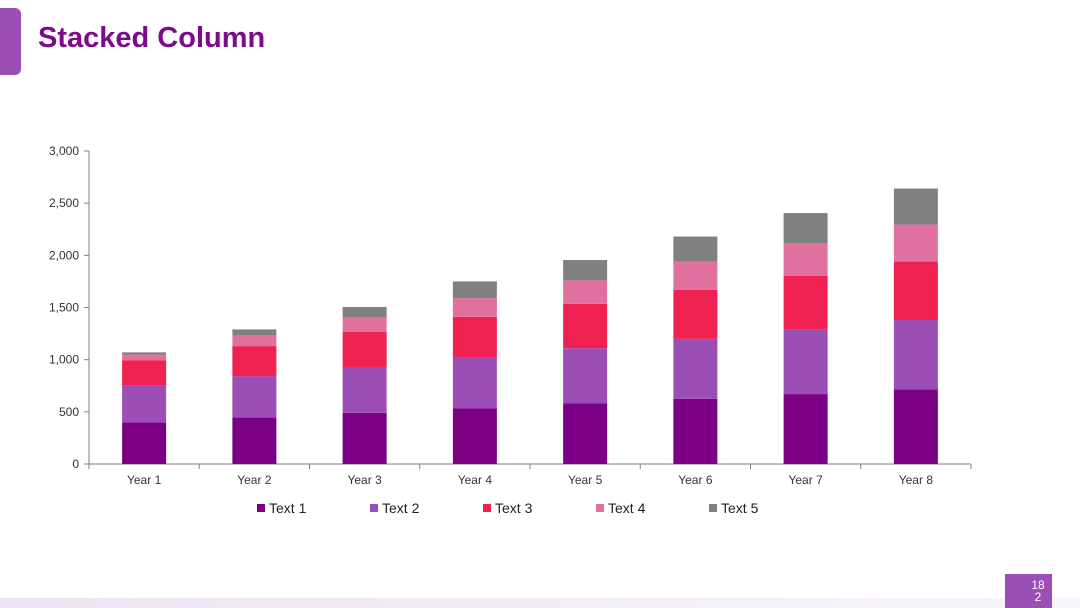 The image size is (1080, 608). What do you see at coordinates (152, 38) in the screenshot?
I see `page-title: Stacked Column` at bounding box center [152, 38].